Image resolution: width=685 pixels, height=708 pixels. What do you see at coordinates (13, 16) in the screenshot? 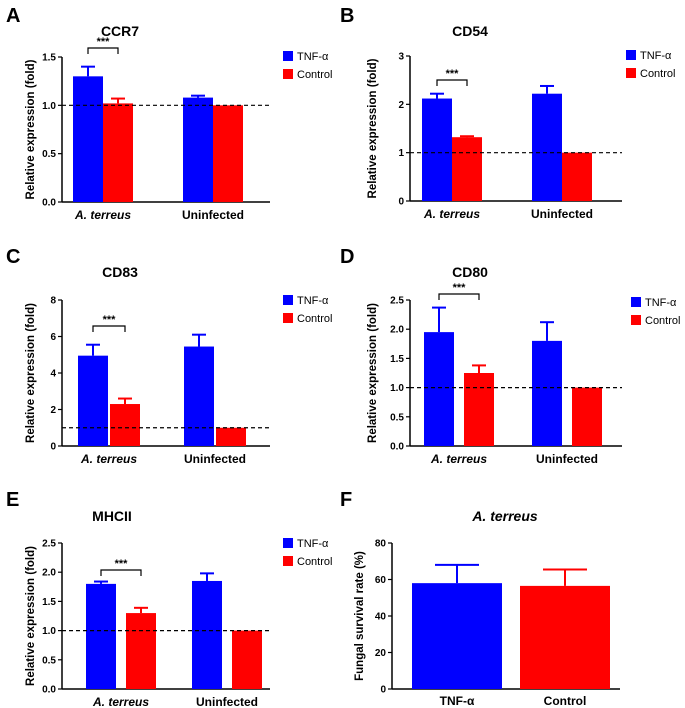
I see `panel-letter: A` at bounding box center [13, 16].